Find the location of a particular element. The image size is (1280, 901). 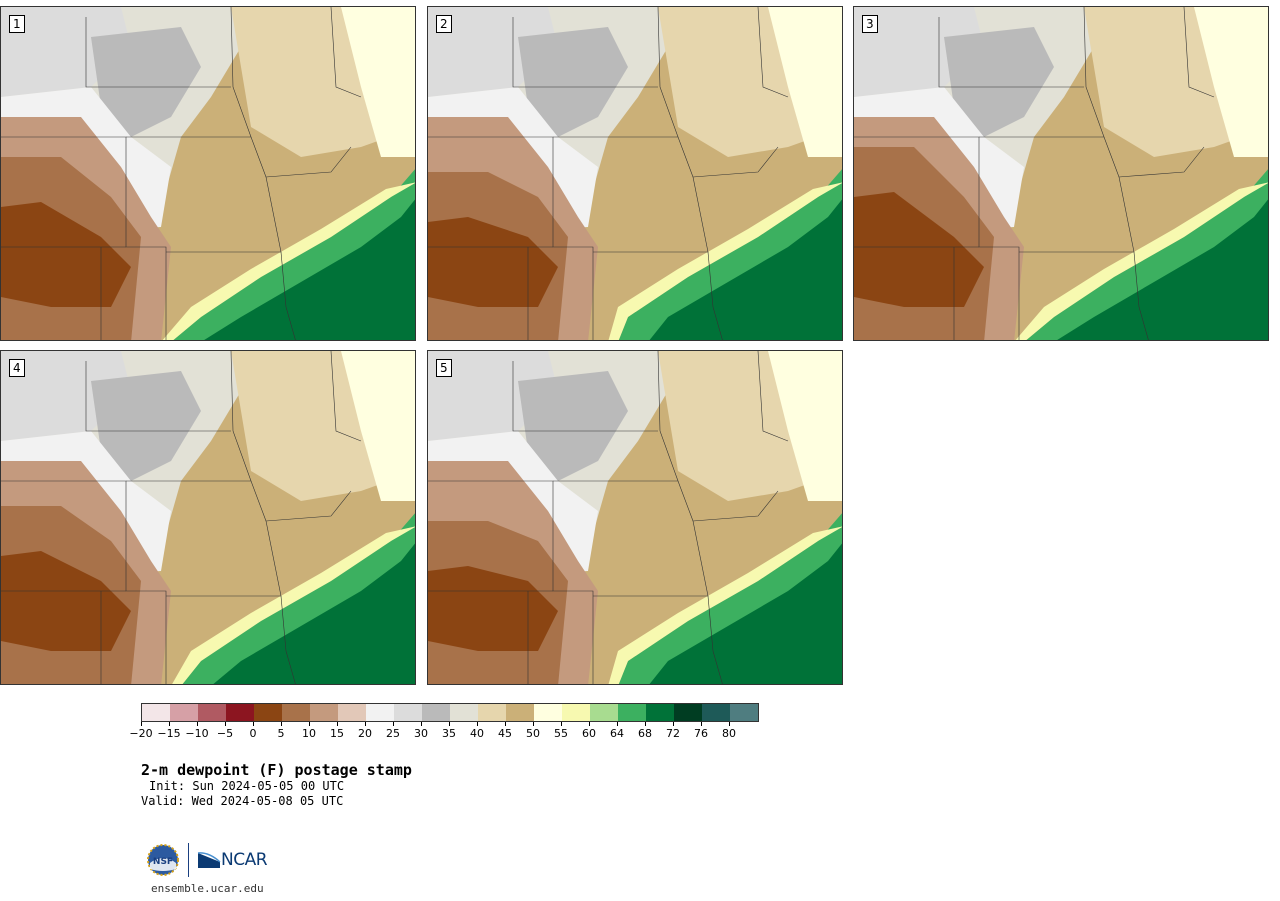

colorbar-tick-label: 68 is located at coordinates (645, 733).